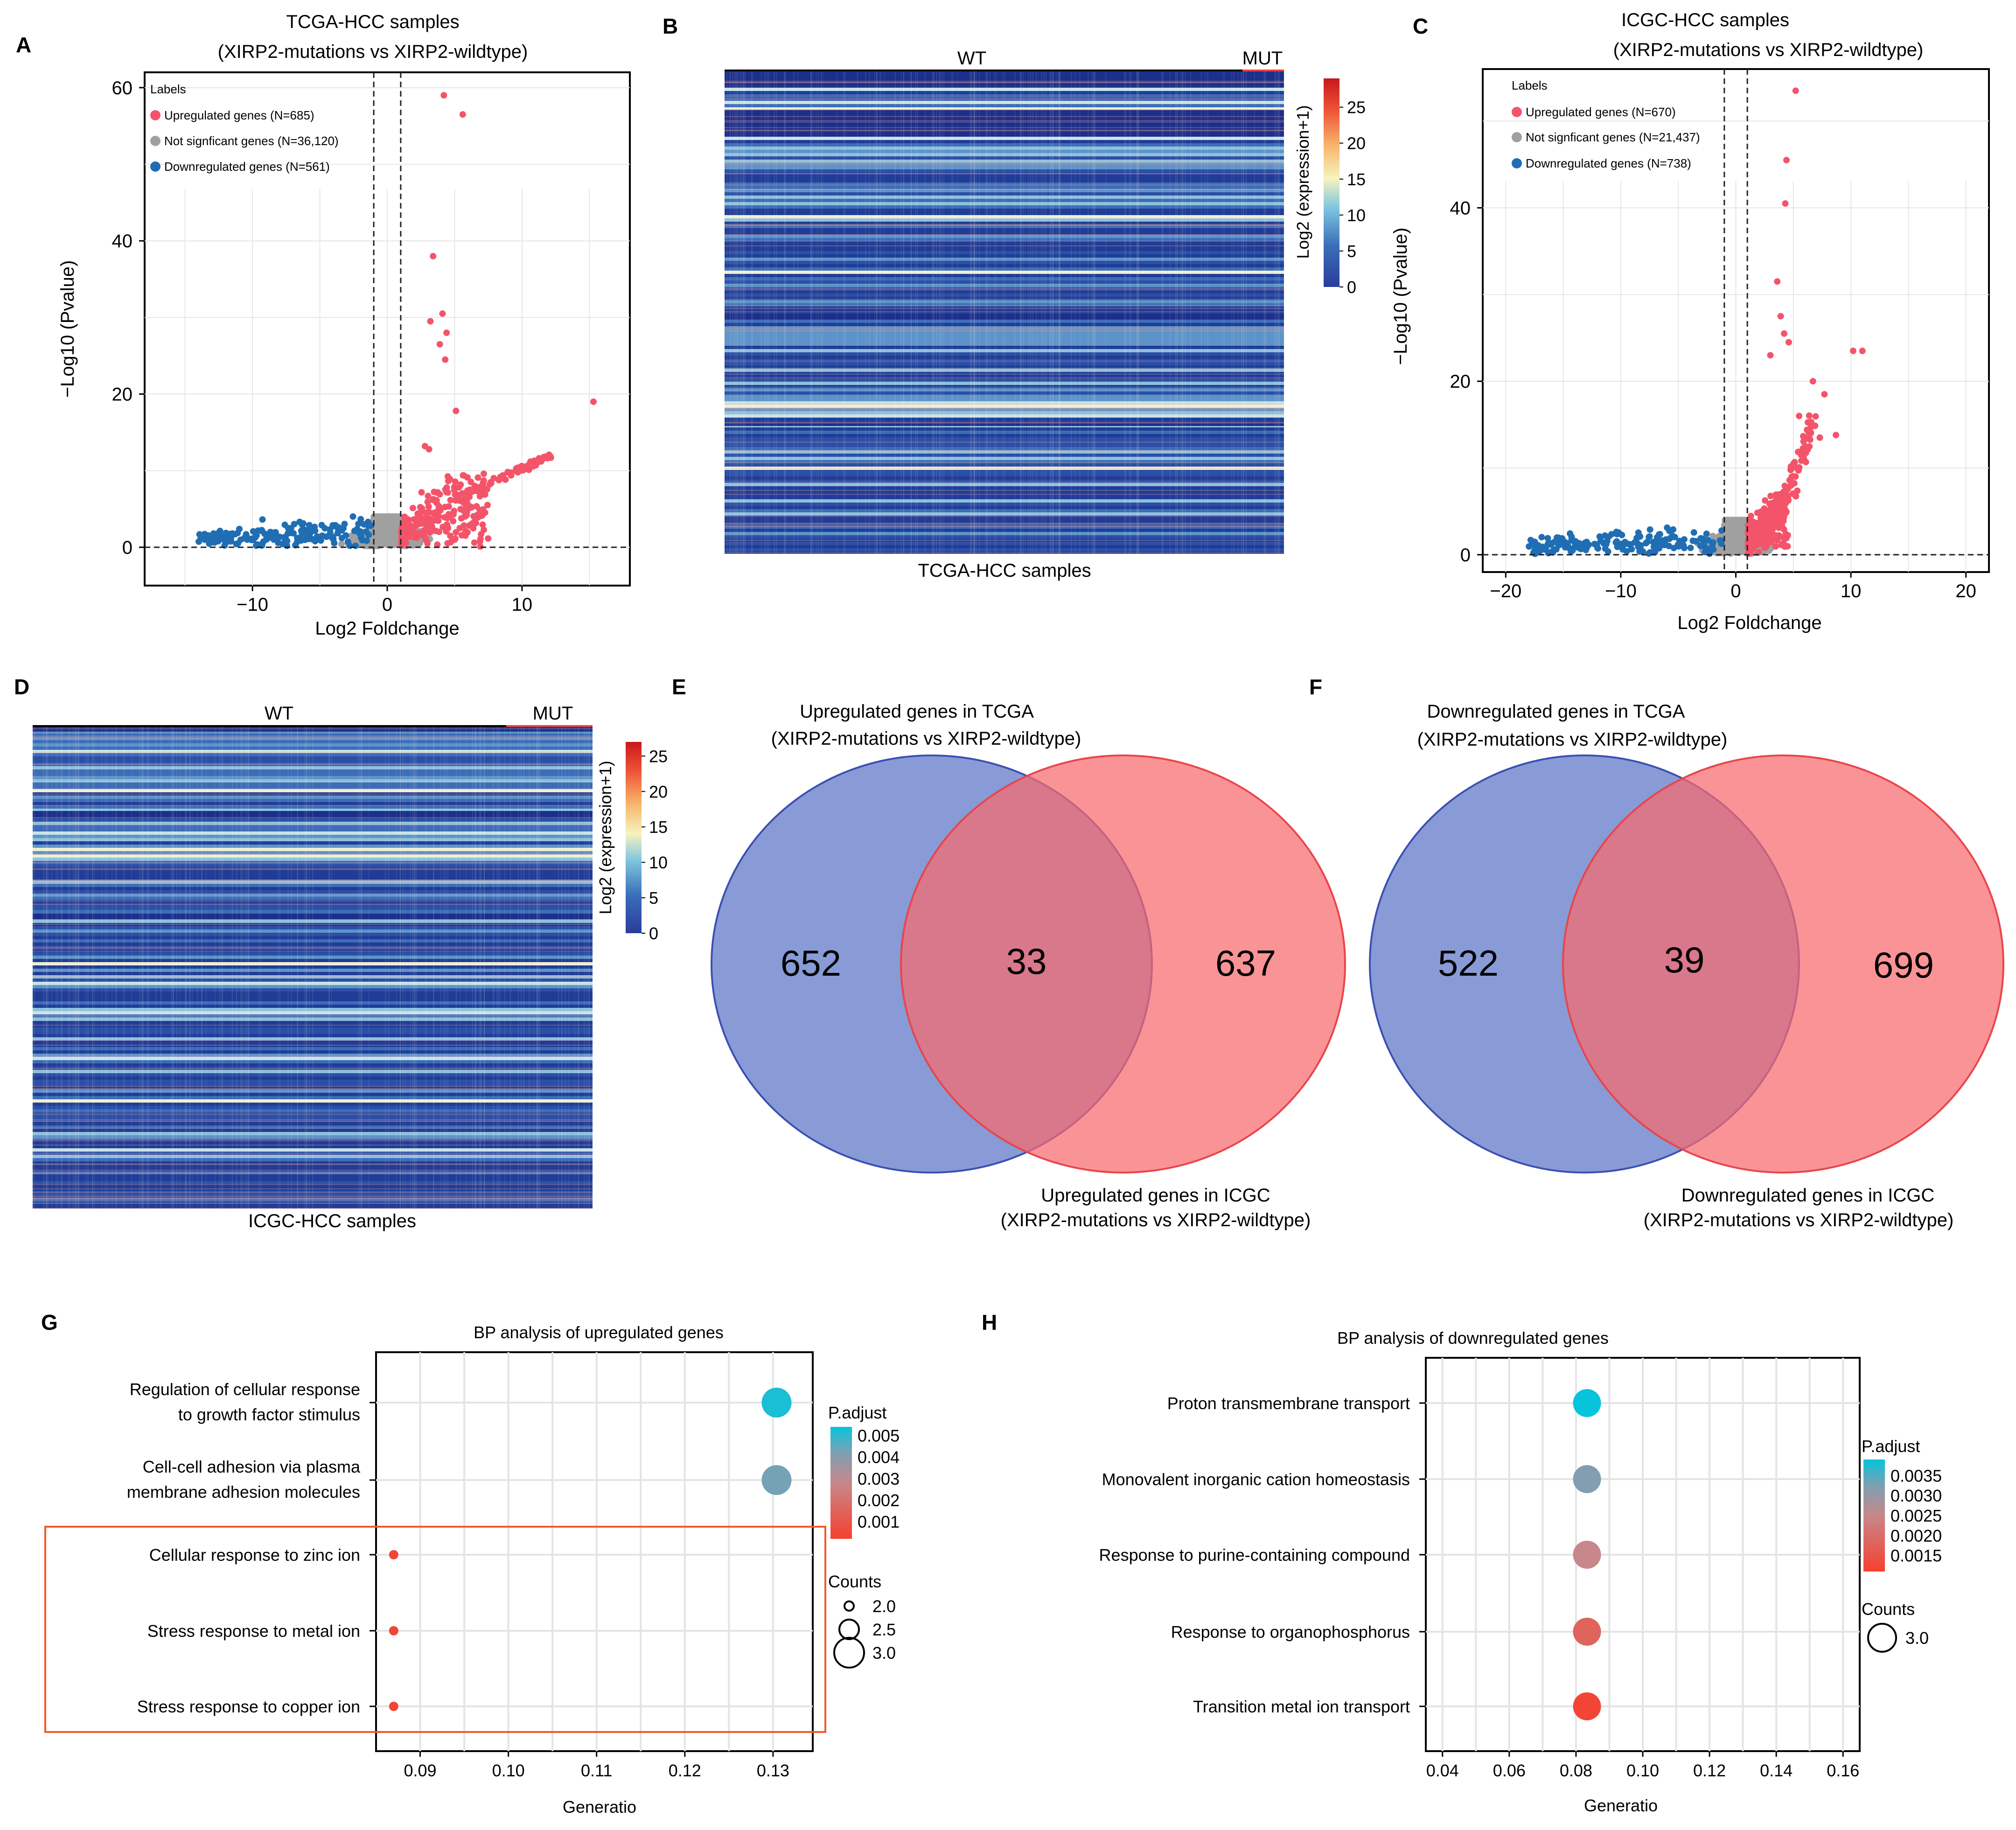  Describe the element at coordinates (1587, 1554) in the screenshot. I see `dotplot-h-points` at that location.